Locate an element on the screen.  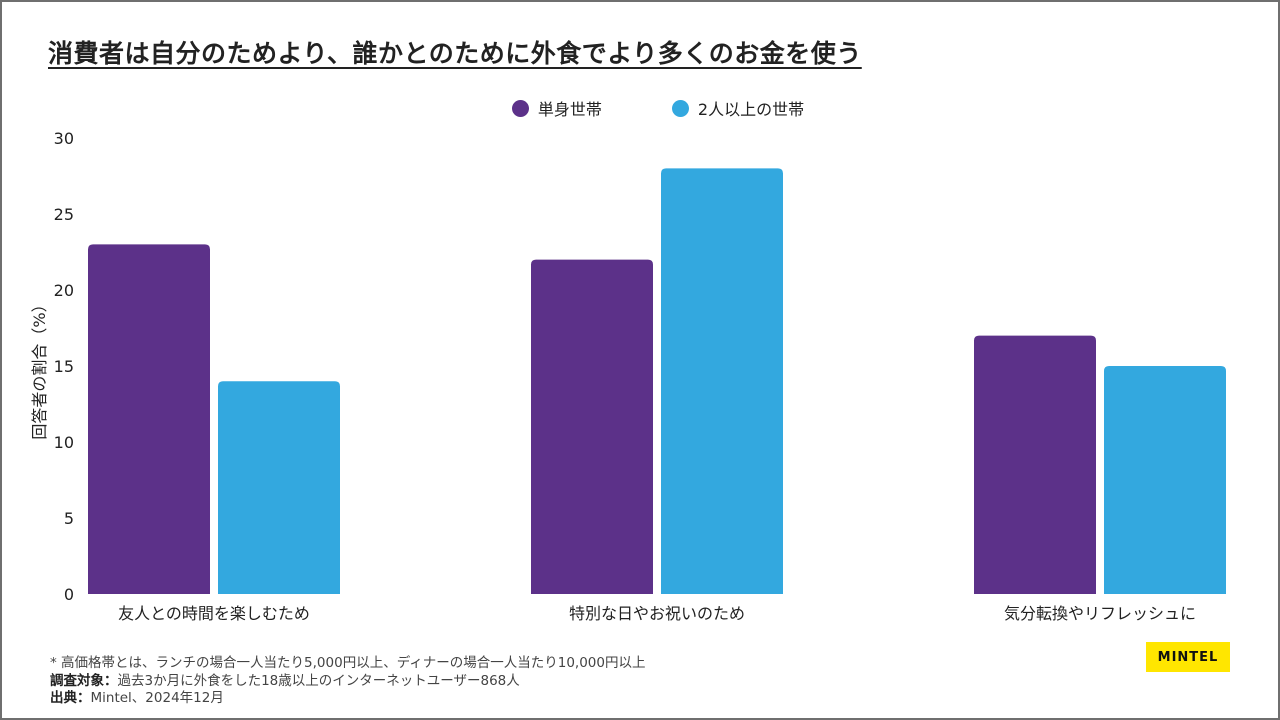
legend-label-single: 単身世帯 is located at coordinates (569, 109).